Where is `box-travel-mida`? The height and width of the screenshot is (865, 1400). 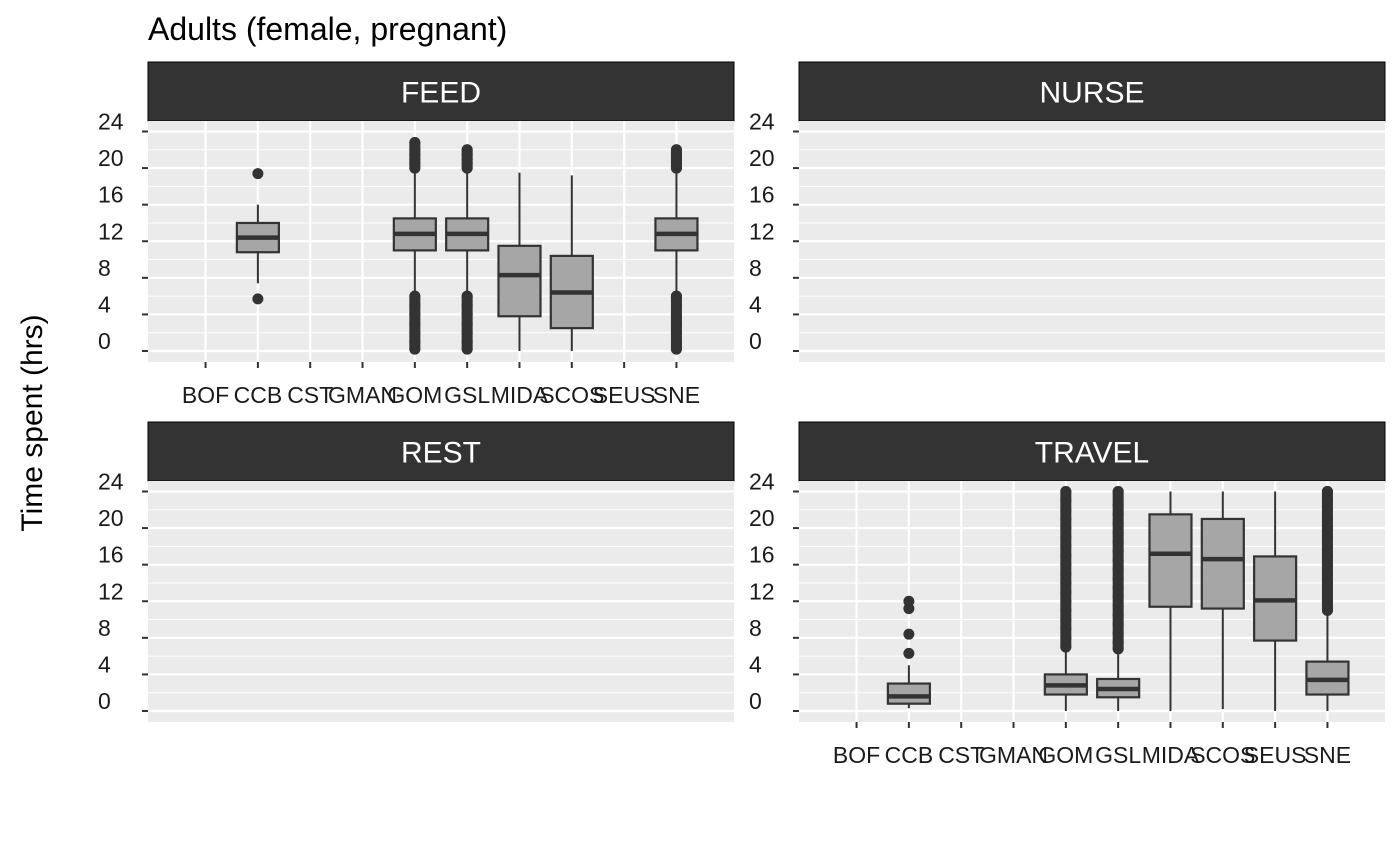 box-travel-mida is located at coordinates (1170, 601).